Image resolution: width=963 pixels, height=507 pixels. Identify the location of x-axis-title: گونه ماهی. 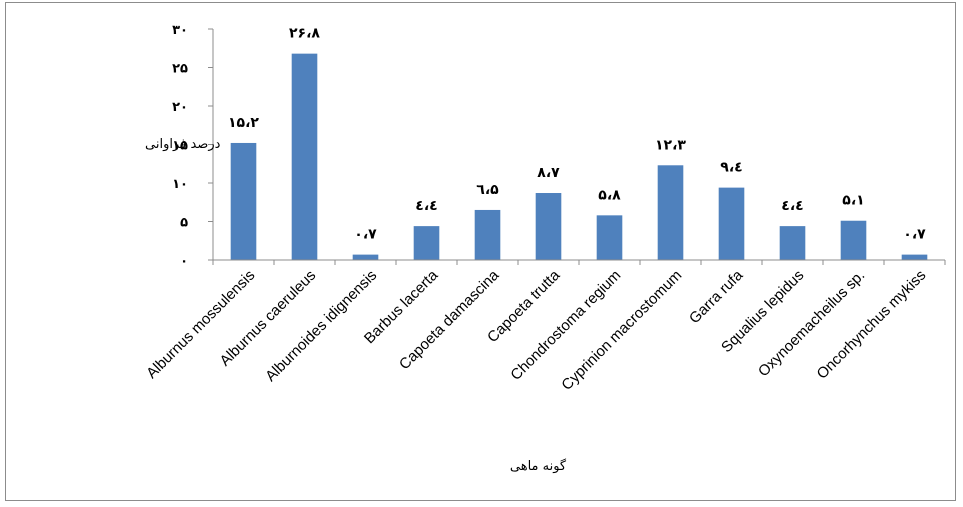
(538, 466).